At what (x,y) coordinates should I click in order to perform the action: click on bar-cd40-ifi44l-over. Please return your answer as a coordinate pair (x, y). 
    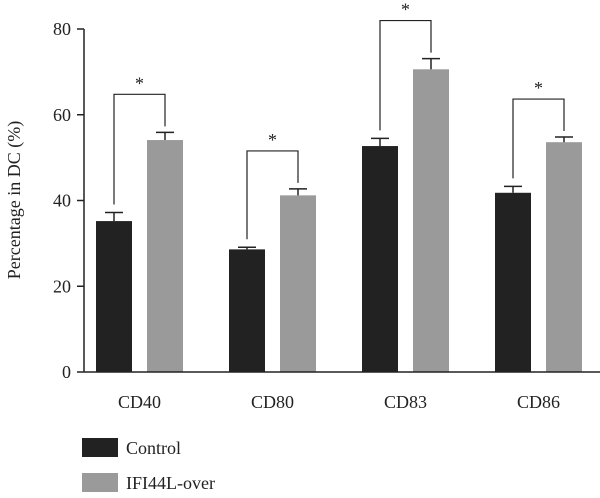
    Looking at the image, I should click on (165, 256).